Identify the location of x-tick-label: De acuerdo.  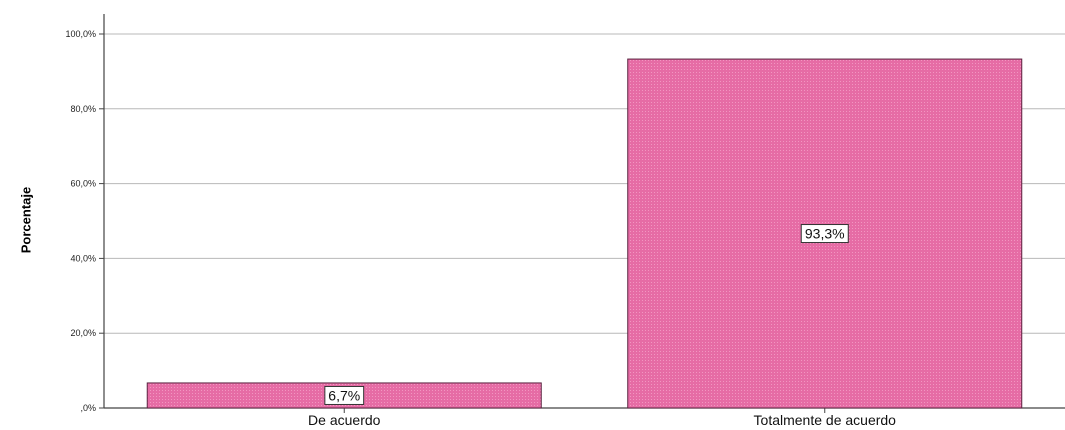
(344, 420).